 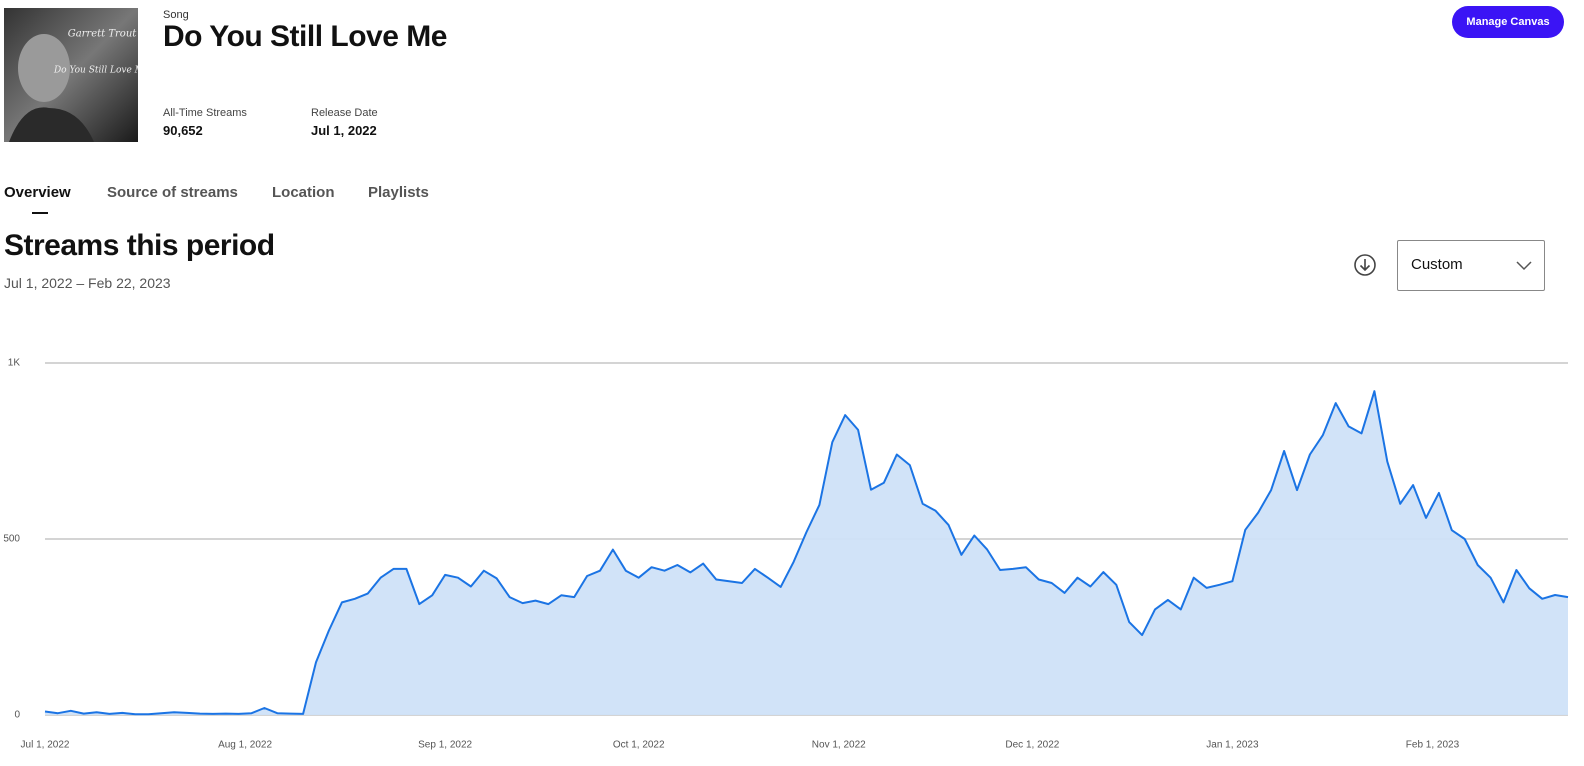 What do you see at coordinates (639, 745) in the screenshot?
I see `x-tick-label: Oct 1, 2022` at bounding box center [639, 745].